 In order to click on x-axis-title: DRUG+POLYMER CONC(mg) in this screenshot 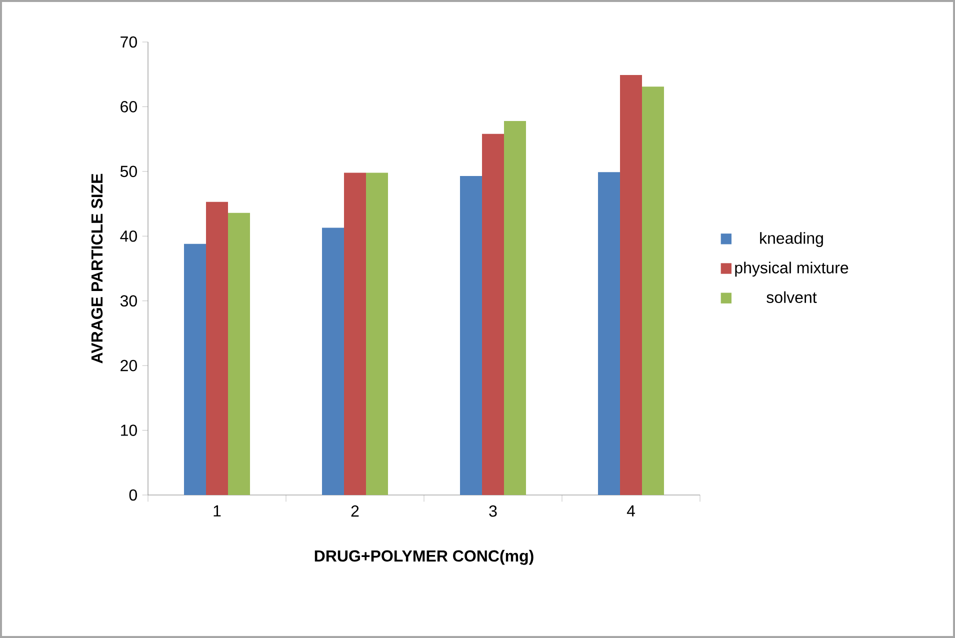, I will do `click(424, 557)`.